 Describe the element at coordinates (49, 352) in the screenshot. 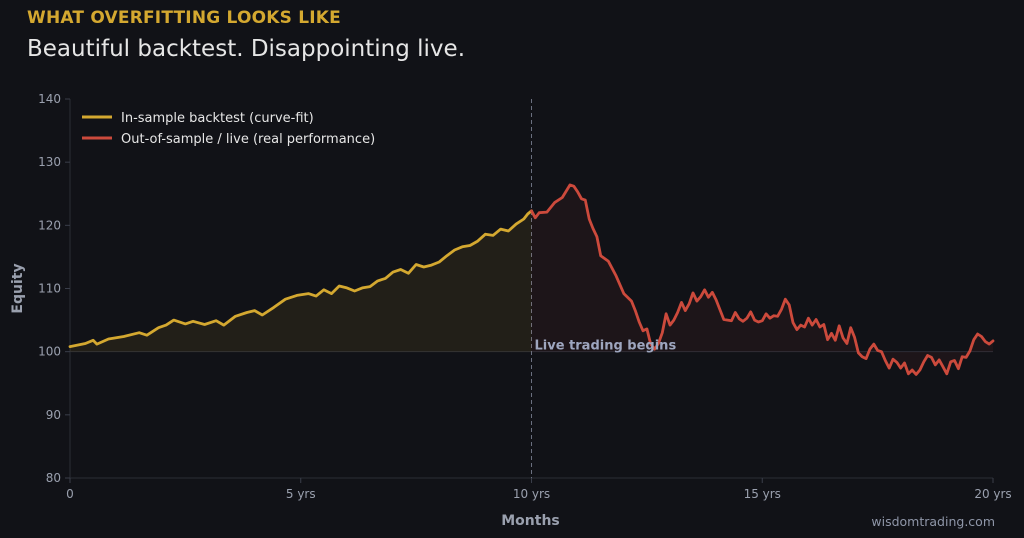

I see `y-tick-label: 100` at that location.